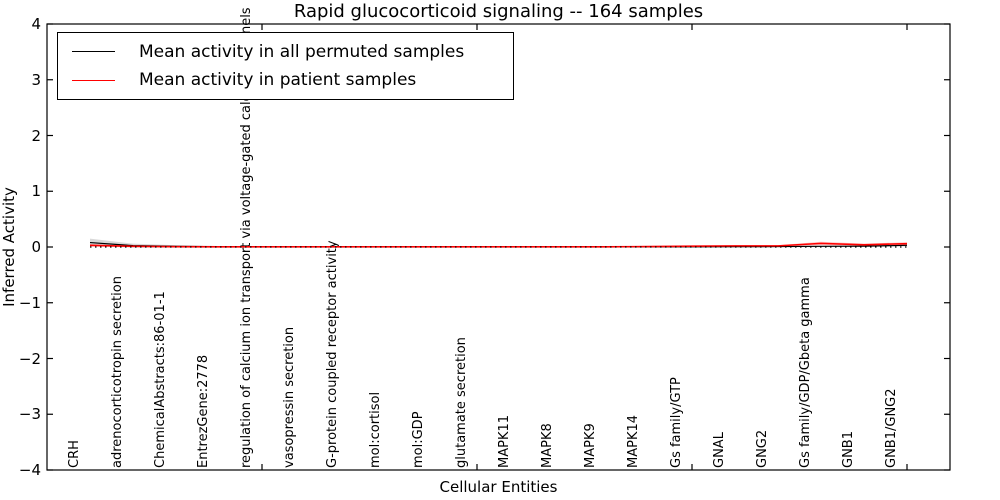 This screenshot has height=500, width=1000. Describe the element at coordinates (805, 372) in the screenshot. I see `x-tick-label: Gs family/GDP/Gbeta gamma` at that location.